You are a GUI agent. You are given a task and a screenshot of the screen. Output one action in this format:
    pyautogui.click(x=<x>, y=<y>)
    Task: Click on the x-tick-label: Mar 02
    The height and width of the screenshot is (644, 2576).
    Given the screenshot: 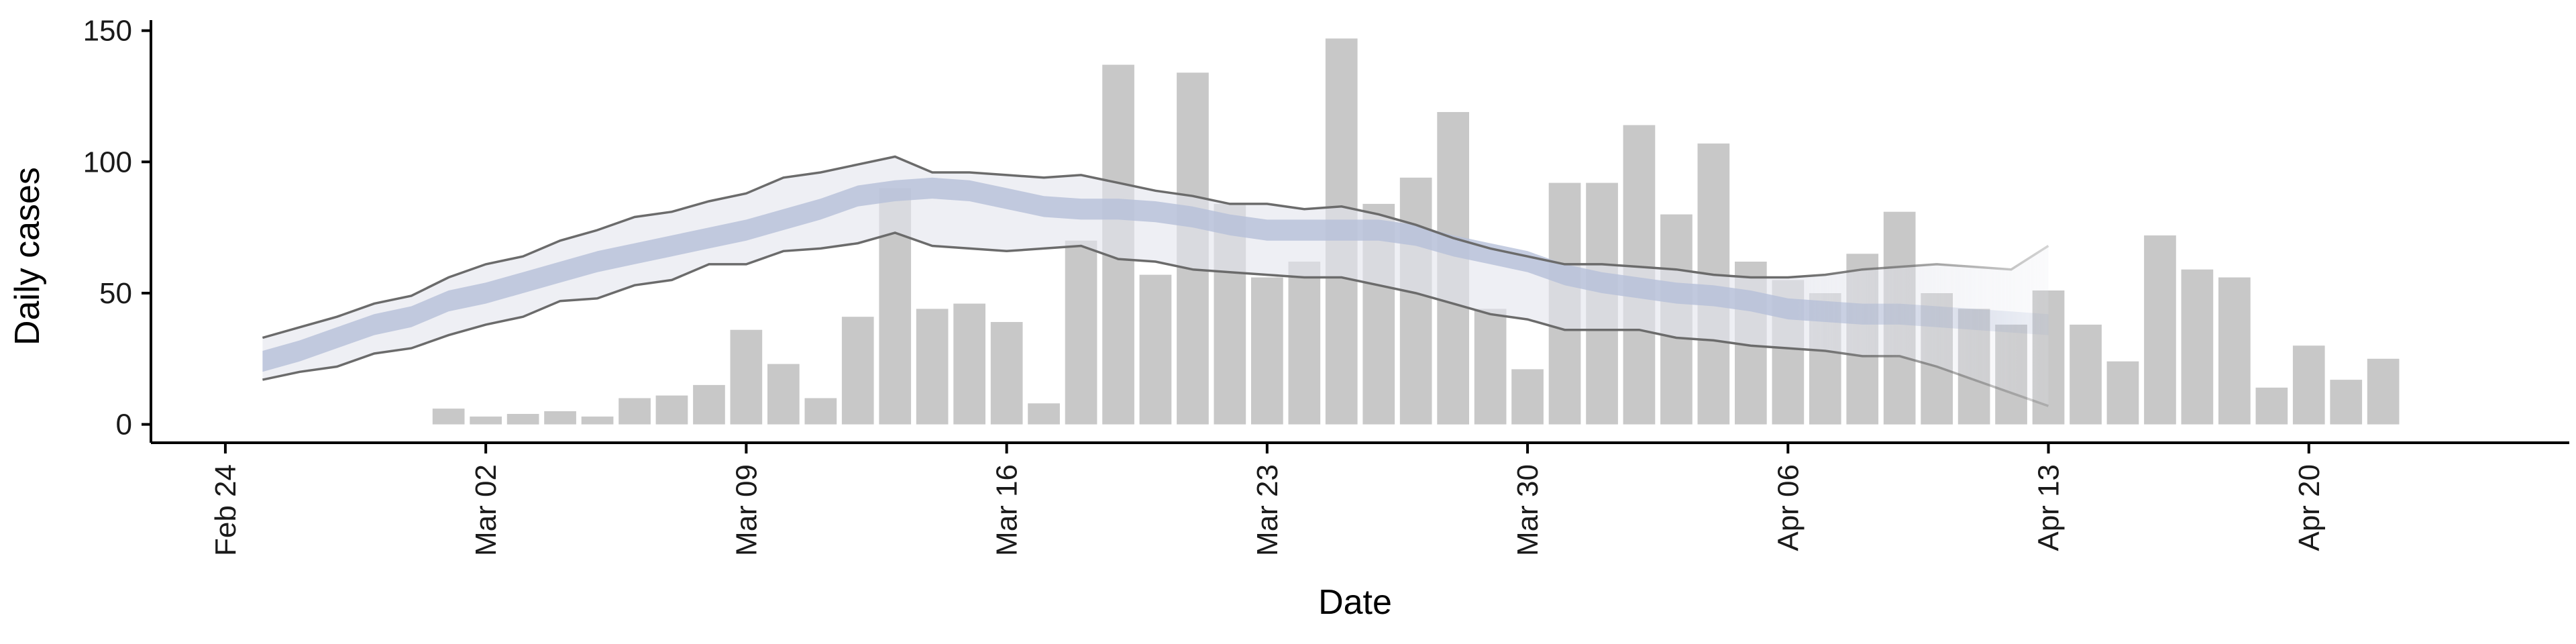 What is the action you would take?
    pyautogui.click(x=486, y=510)
    